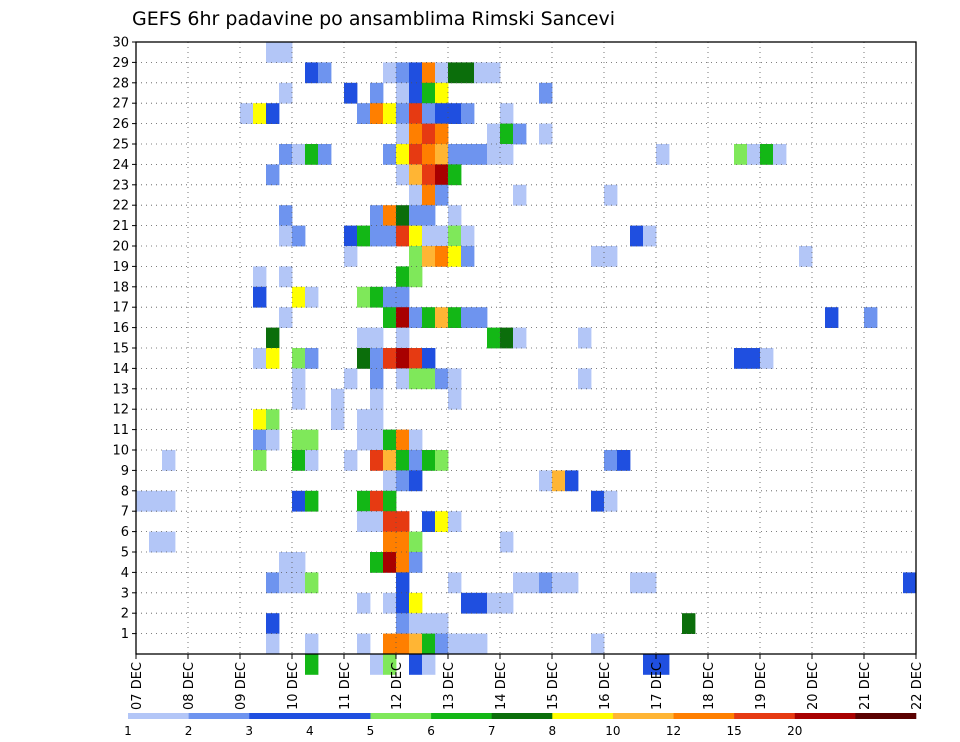  What do you see at coordinates (120, 287) in the screenshot?
I see `y-tick-label: 18` at bounding box center [120, 287].